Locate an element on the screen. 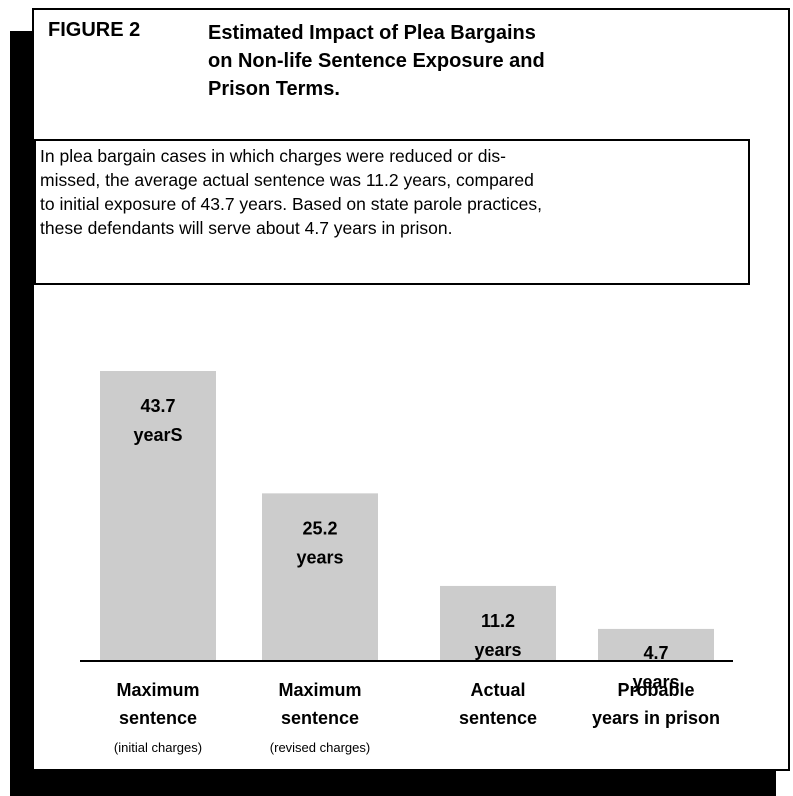 Image resolution: width=793 pixels, height=796 pixels. category-note: (revised charges) is located at coordinates (320, 747).